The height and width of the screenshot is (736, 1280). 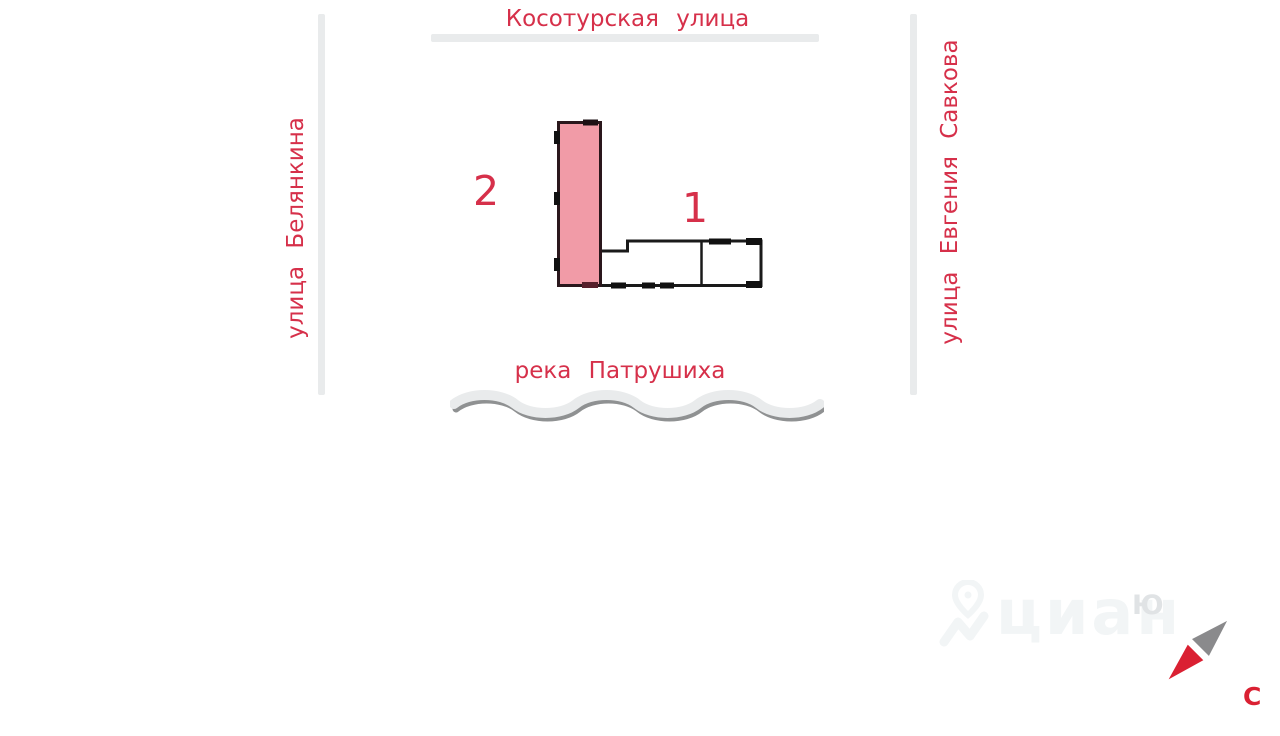 What do you see at coordinates (695, 208) in the screenshot?
I see `building-1-number: 1` at bounding box center [695, 208].